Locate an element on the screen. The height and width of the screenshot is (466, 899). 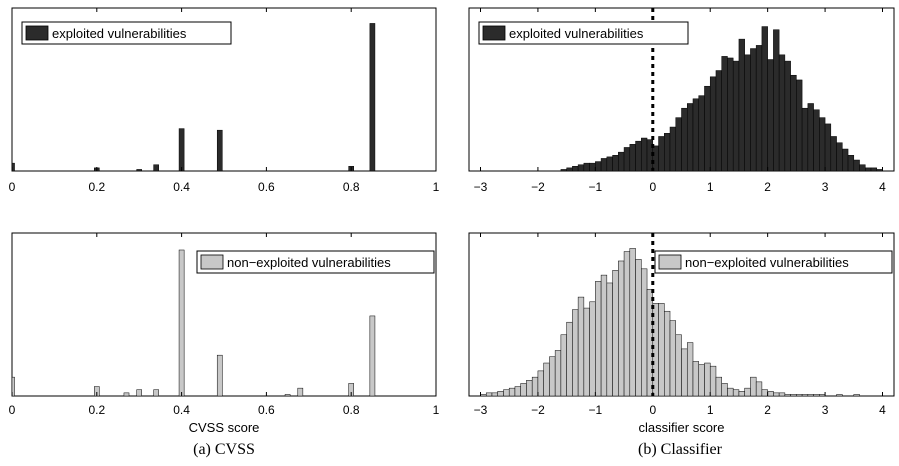
x-tick-label: 0.4 is located at coordinates (181, 187).